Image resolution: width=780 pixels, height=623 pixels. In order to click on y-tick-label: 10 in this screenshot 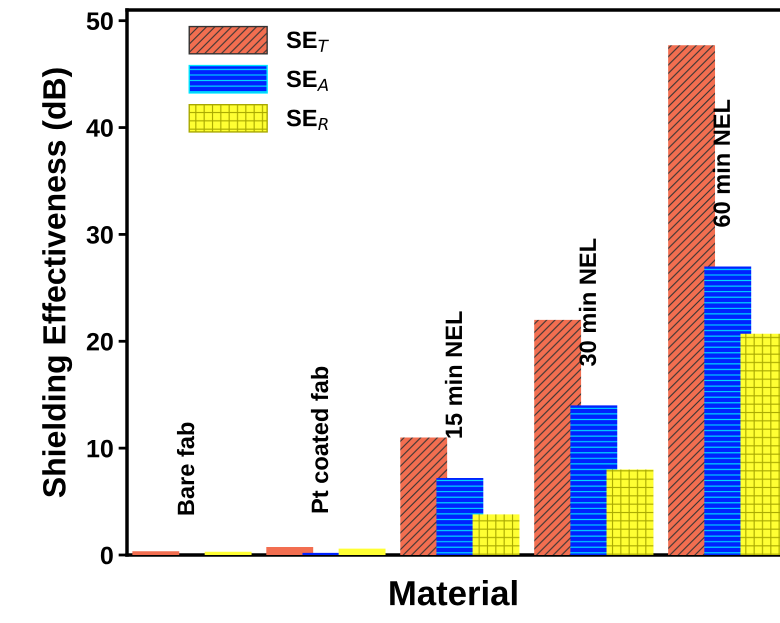, I will do `click(100, 449)`.